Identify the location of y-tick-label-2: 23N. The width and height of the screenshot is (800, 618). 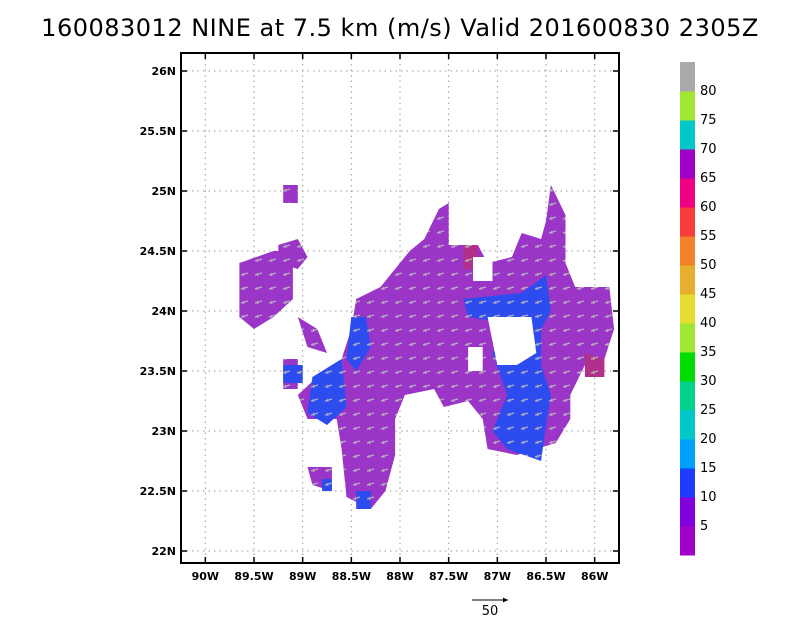
(163, 431).